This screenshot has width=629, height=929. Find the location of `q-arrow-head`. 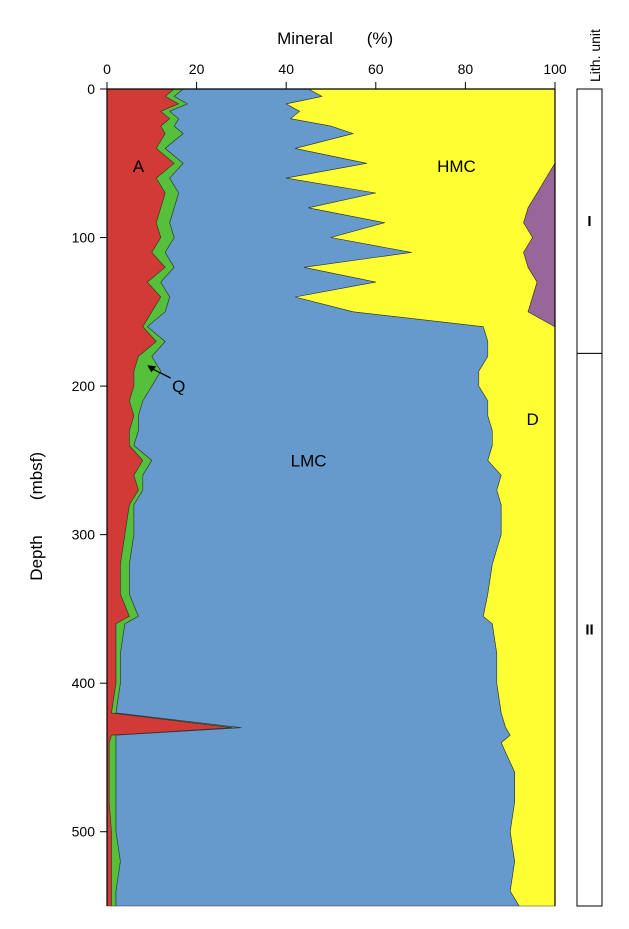

q-arrow-head is located at coordinates (152, 369).